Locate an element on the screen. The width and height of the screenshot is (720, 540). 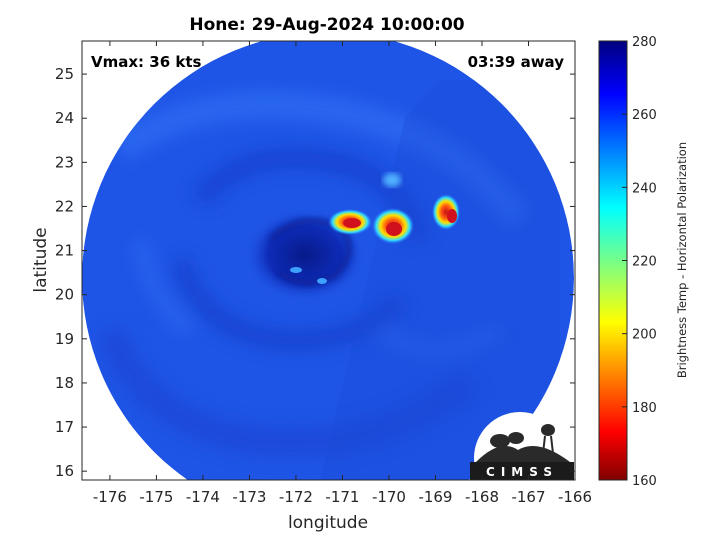
time-label: 03:39 away is located at coordinates (516, 62).